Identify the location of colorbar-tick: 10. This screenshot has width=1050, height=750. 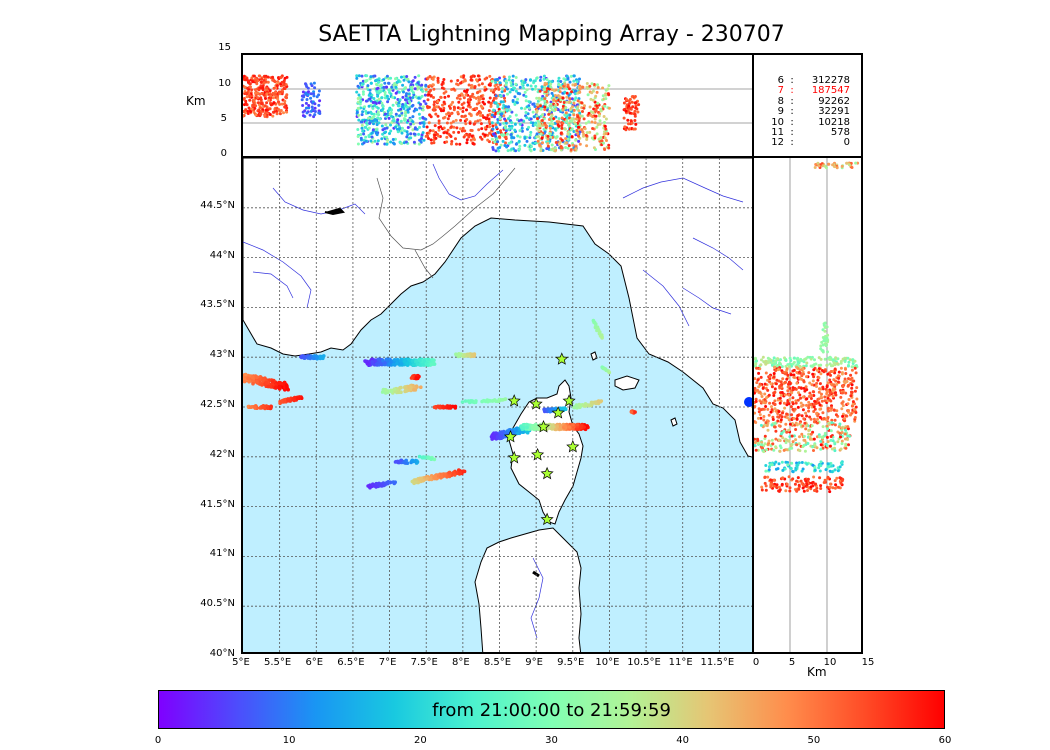
(289, 740).